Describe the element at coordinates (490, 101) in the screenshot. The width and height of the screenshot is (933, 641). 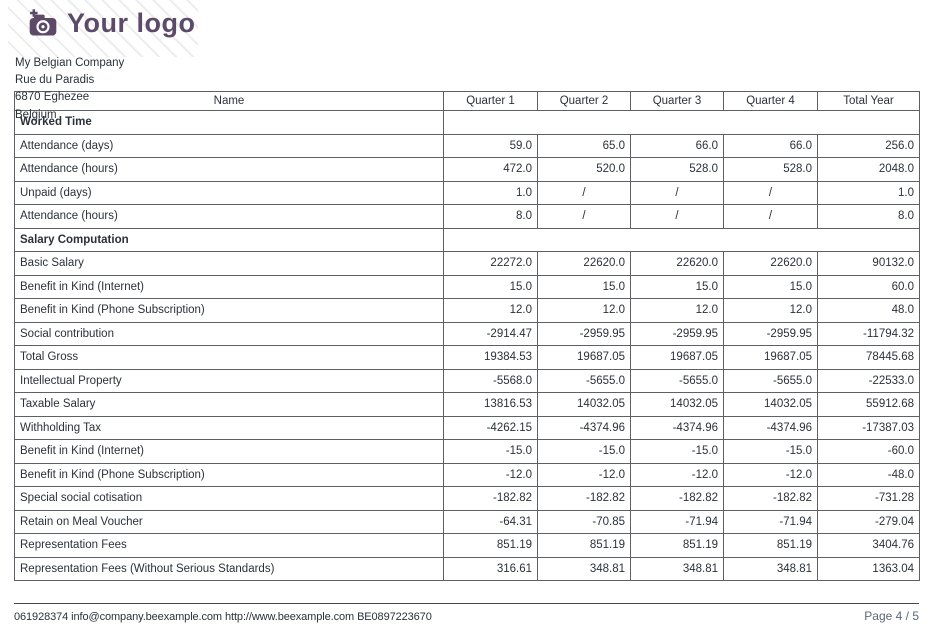
I see `col-header-quarter-1: Quarter 1` at that location.